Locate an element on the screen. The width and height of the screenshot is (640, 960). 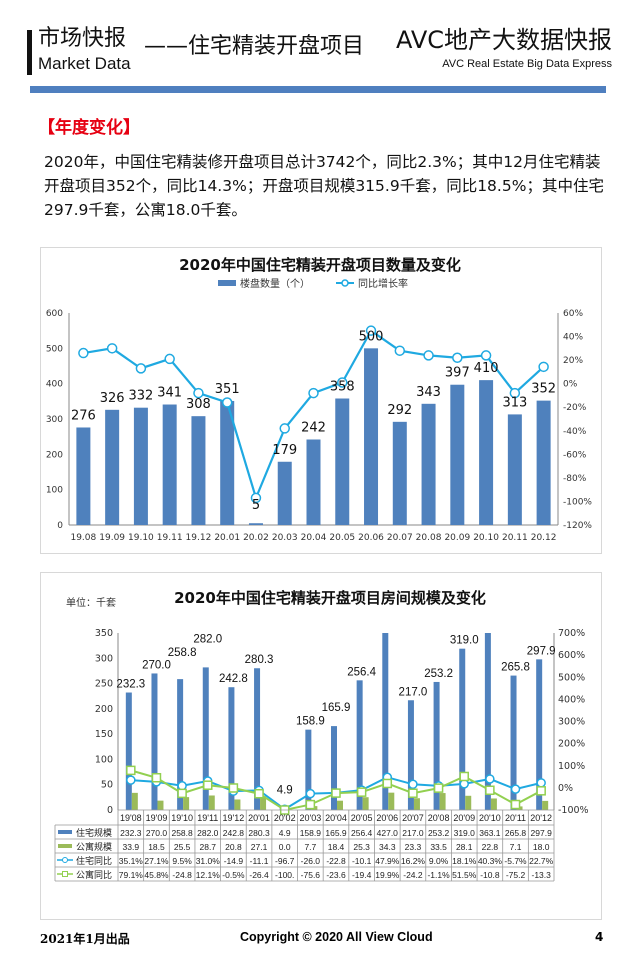
table-cell: 18.5 is located at coordinates (156, 847).